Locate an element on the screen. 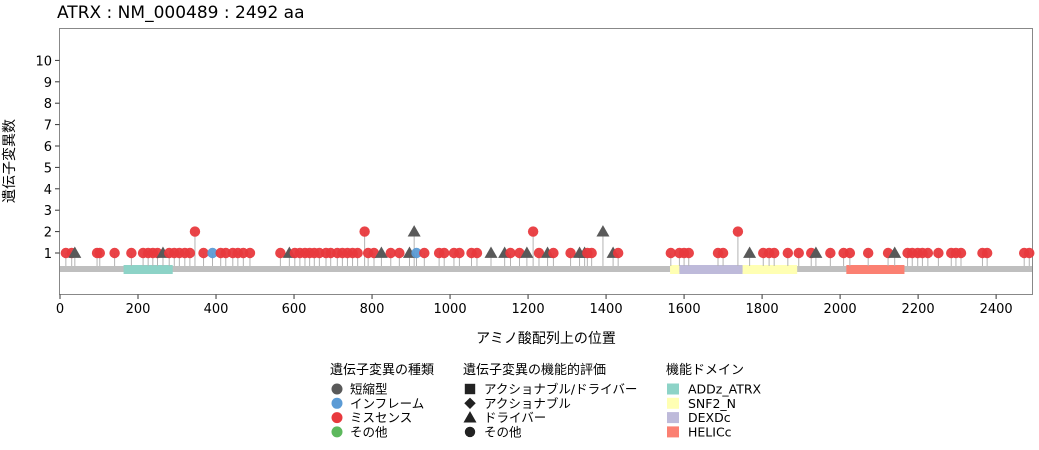  legend-evaluation-title: 遺伝子変異の機能的評価 is located at coordinates (534, 370).